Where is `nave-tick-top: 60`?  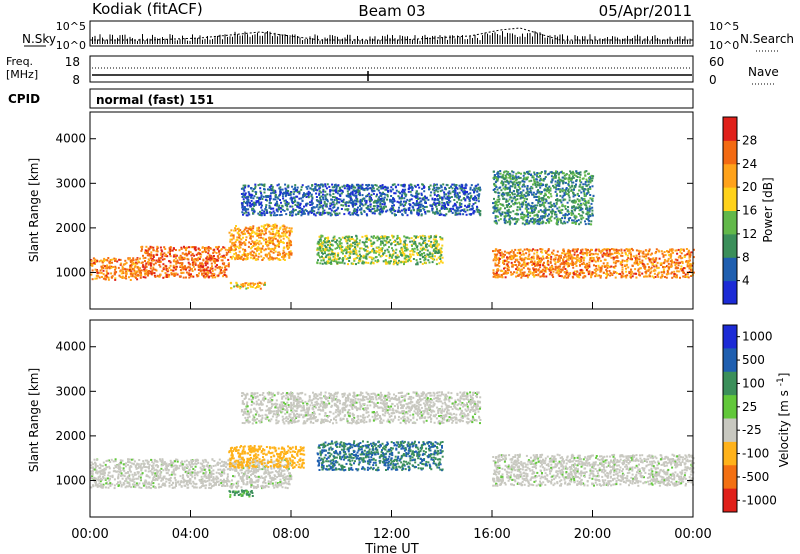
nave-tick-top: 60 is located at coordinates (716, 62).